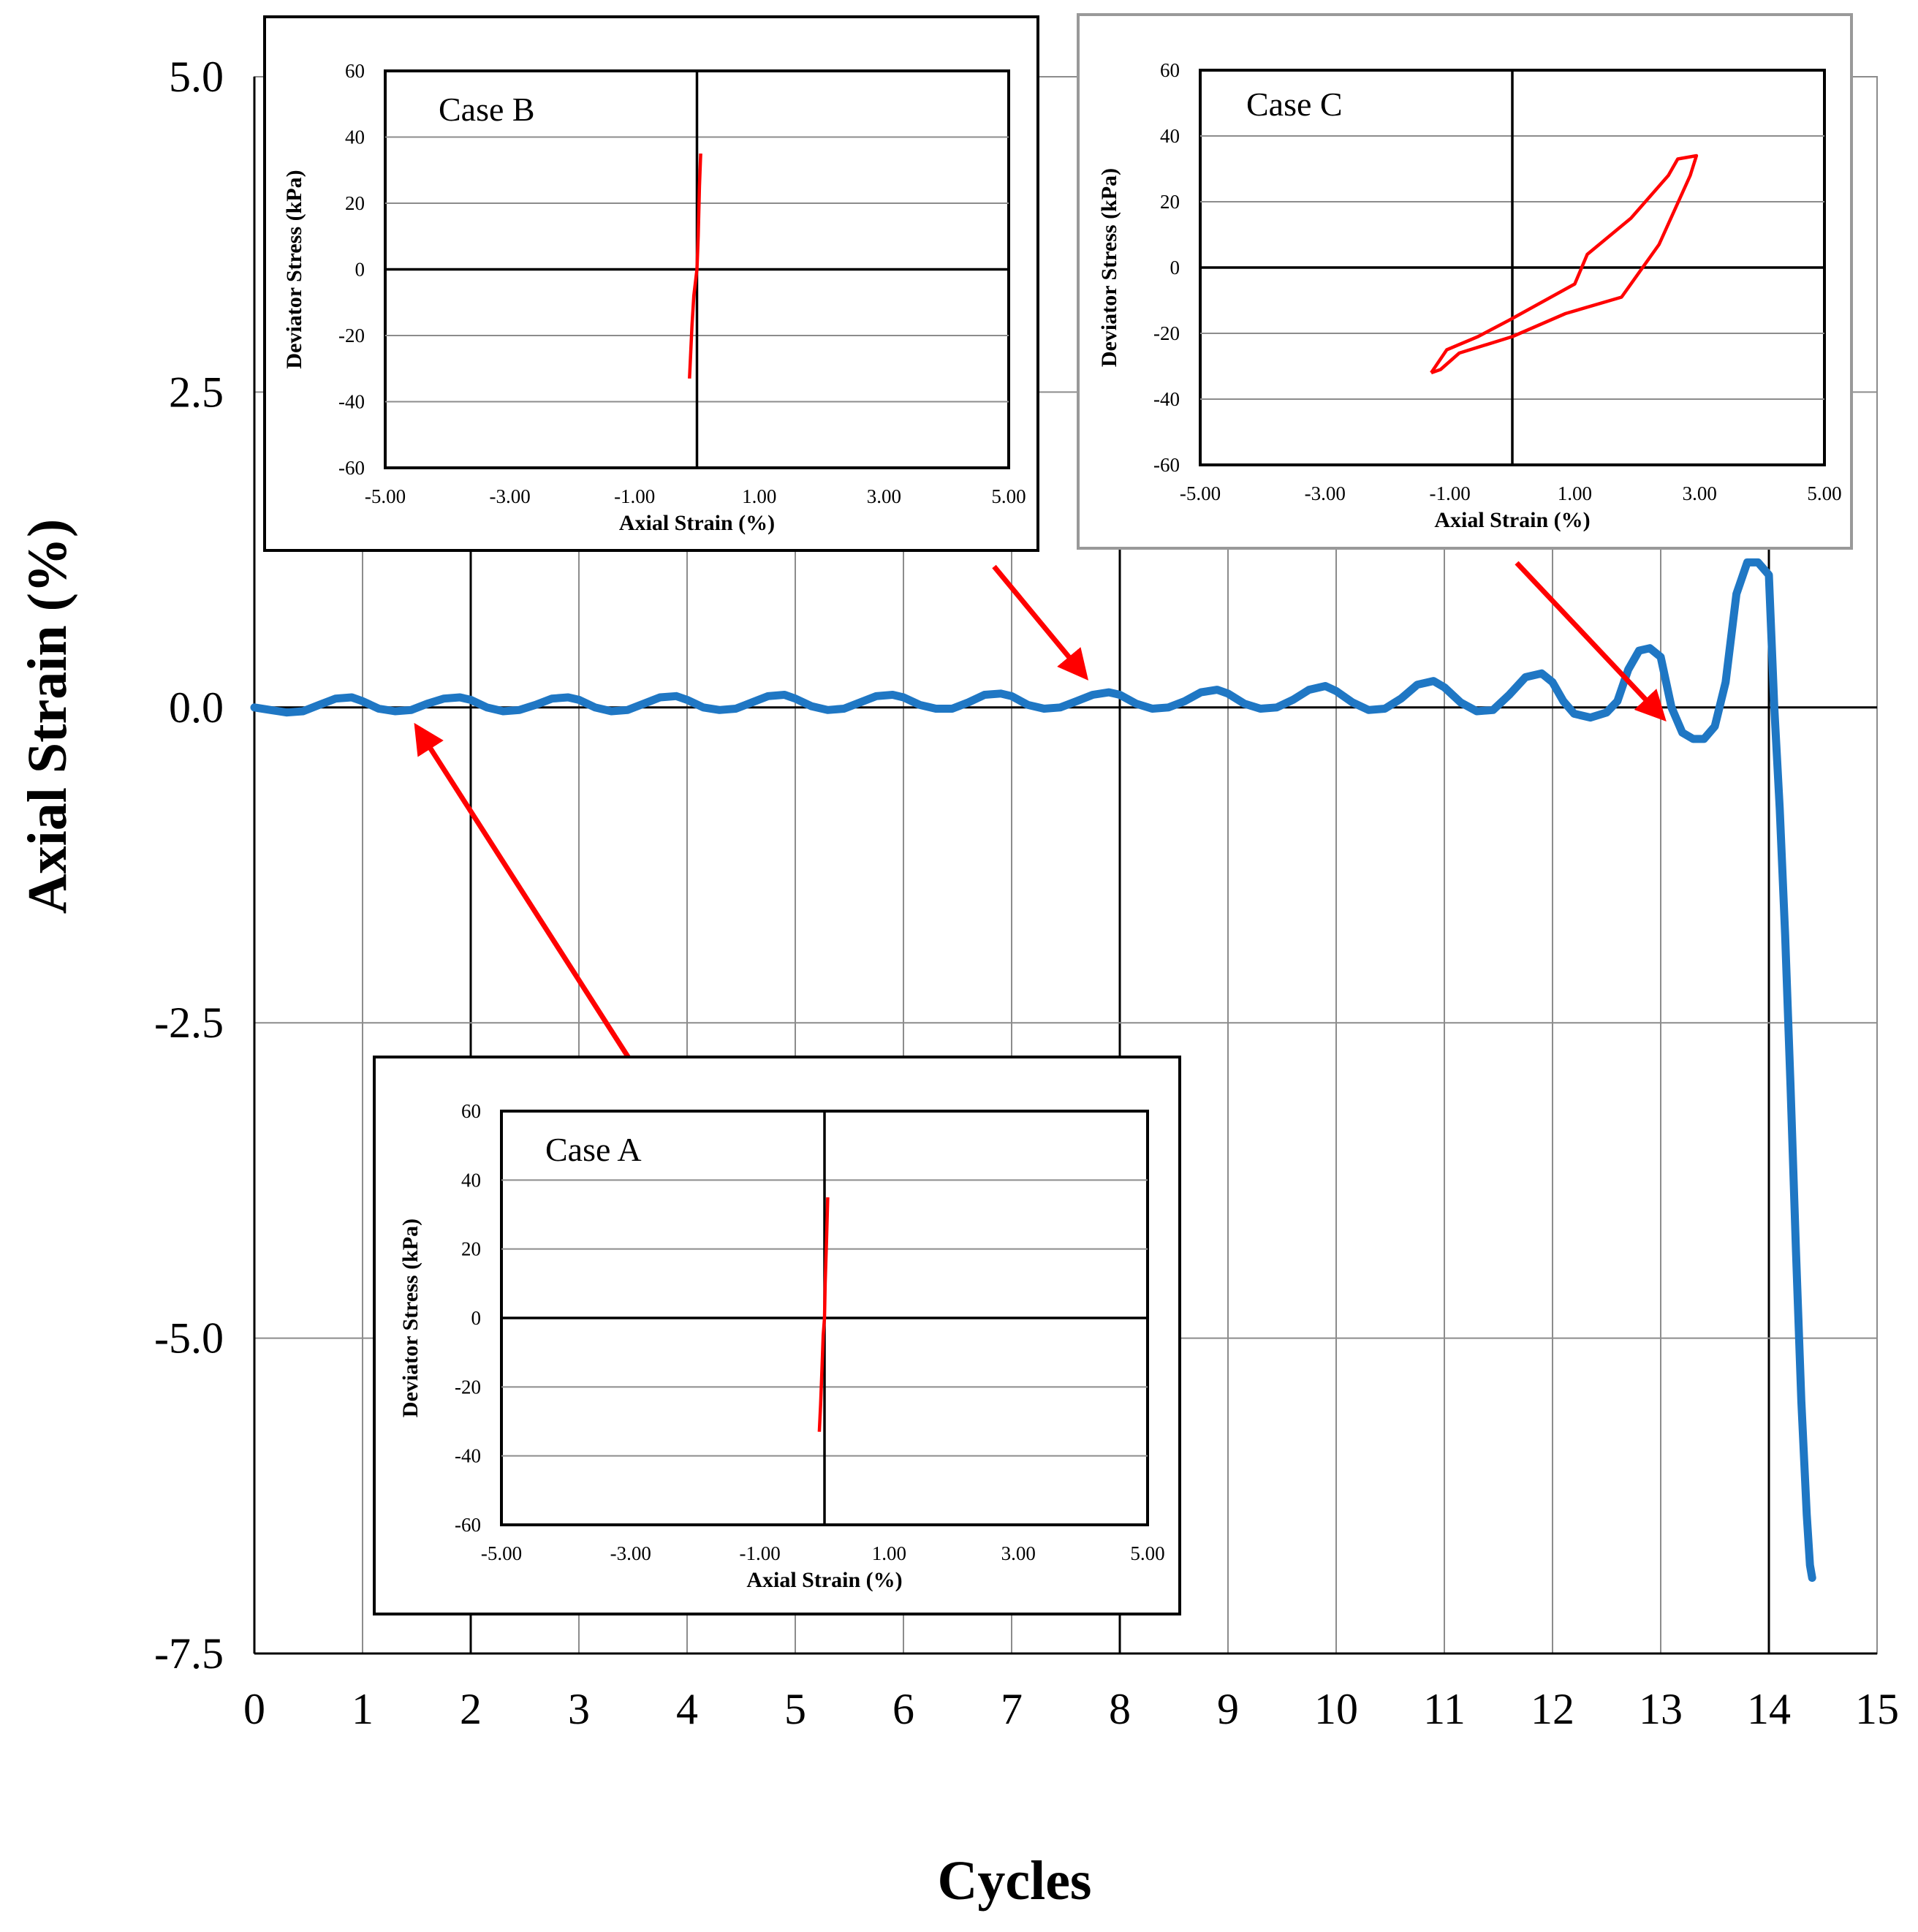  What do you see at coordinates (410, 1318) in the screenshot?
I see `case-a-y-axis-label: Deviator Stress (kPa)` at bounding box center [410, 1318].